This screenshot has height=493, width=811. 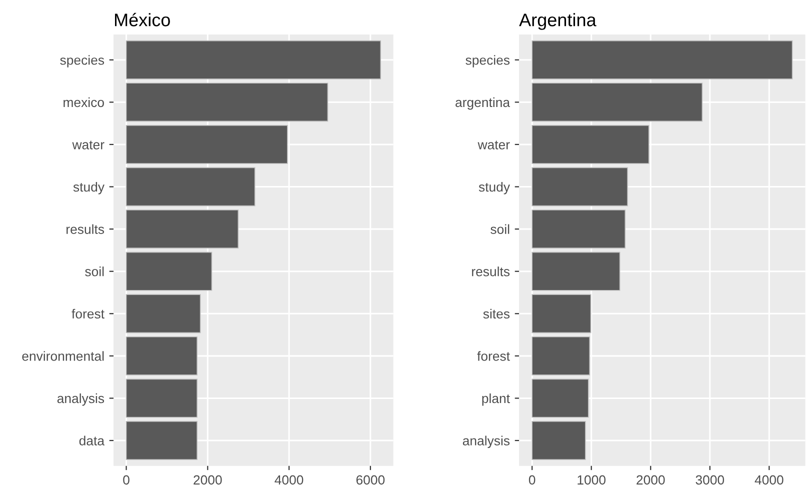 I want to click on y-tick-label: environmental, so click(x=63, y=356).